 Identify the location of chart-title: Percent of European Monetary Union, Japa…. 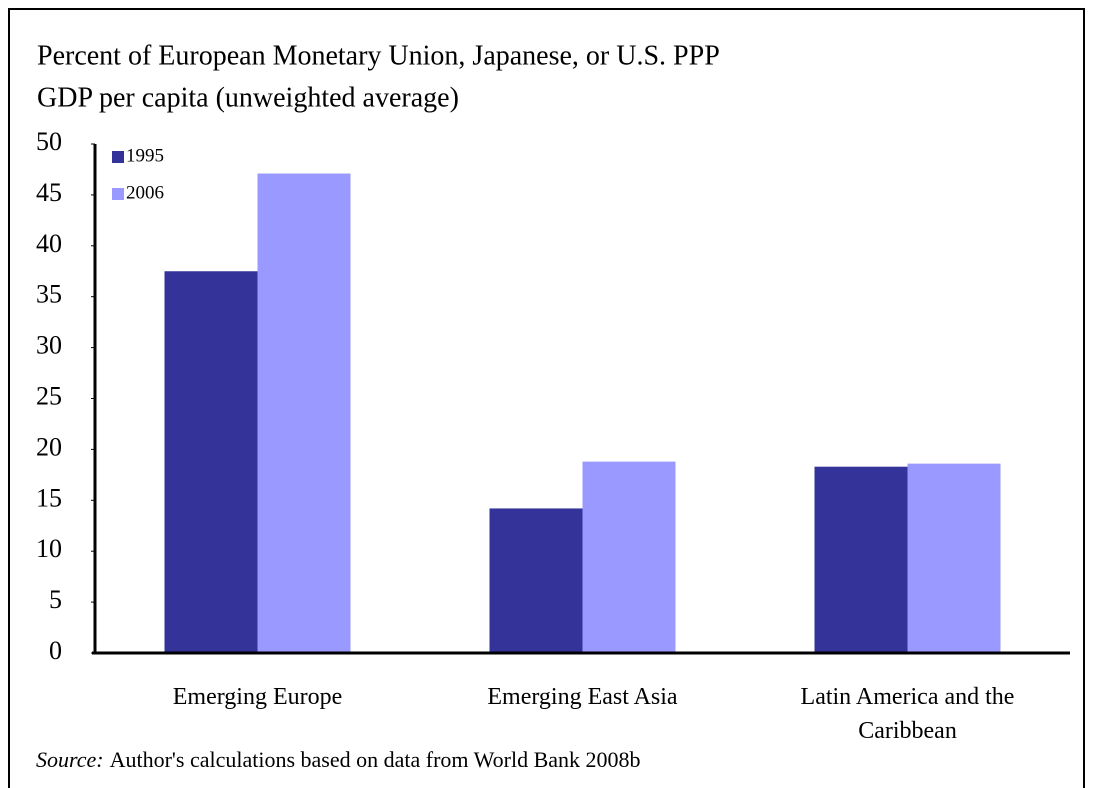
(378, 55).